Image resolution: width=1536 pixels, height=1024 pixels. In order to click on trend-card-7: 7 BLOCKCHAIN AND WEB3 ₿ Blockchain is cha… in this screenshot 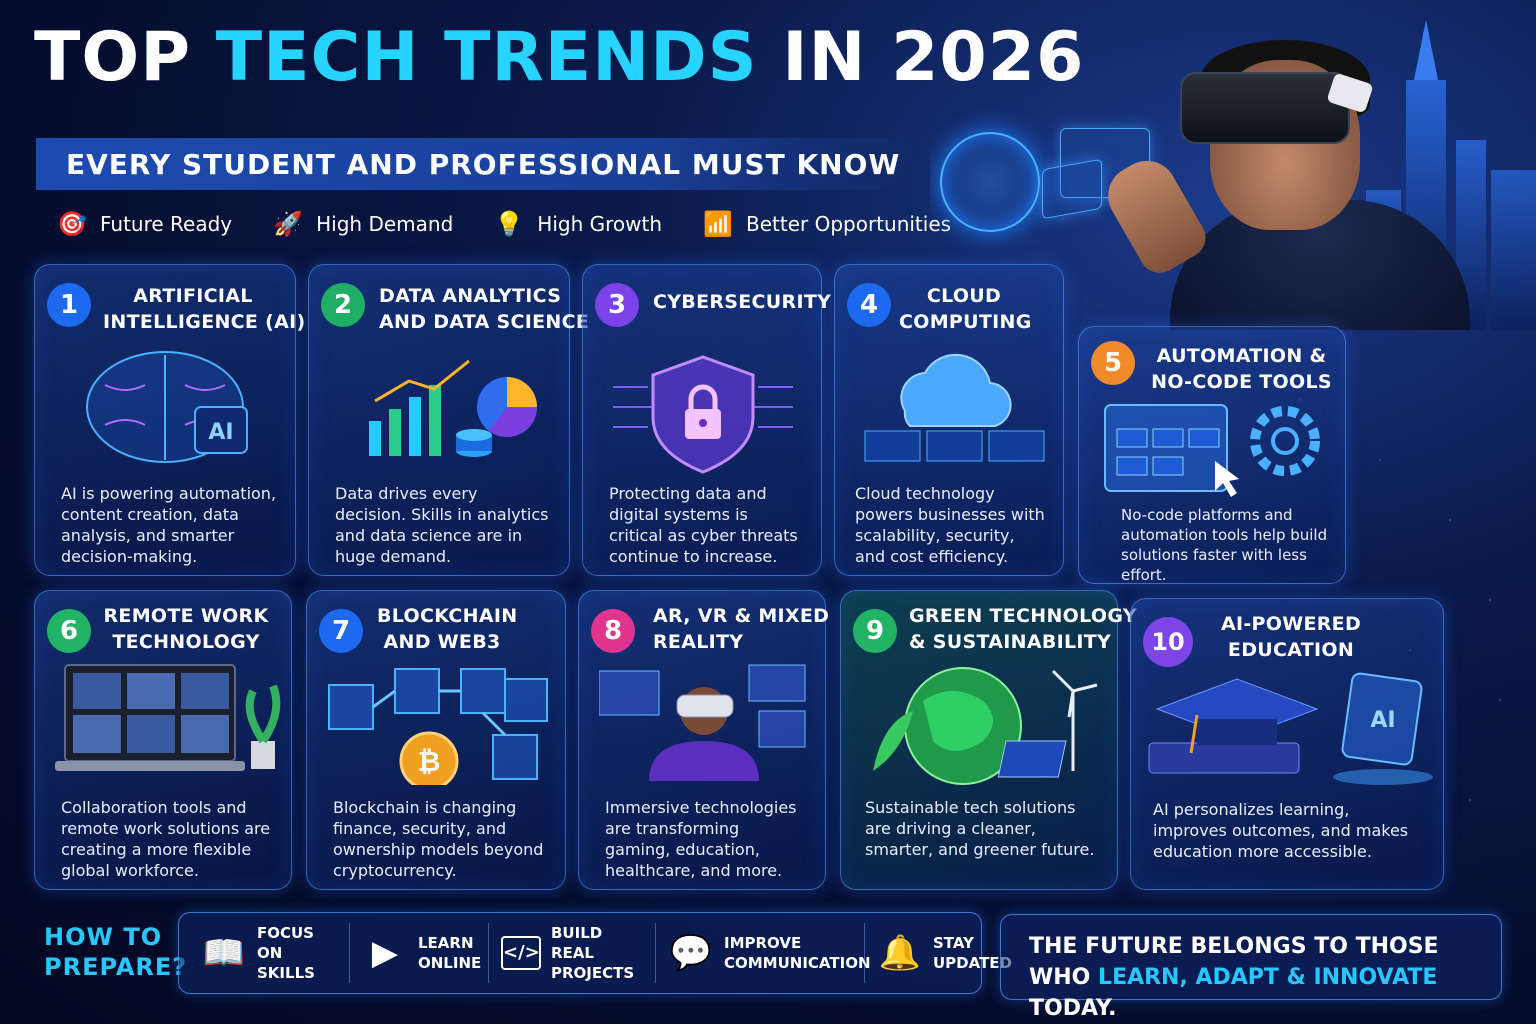, I will do `click(436, 740)`.